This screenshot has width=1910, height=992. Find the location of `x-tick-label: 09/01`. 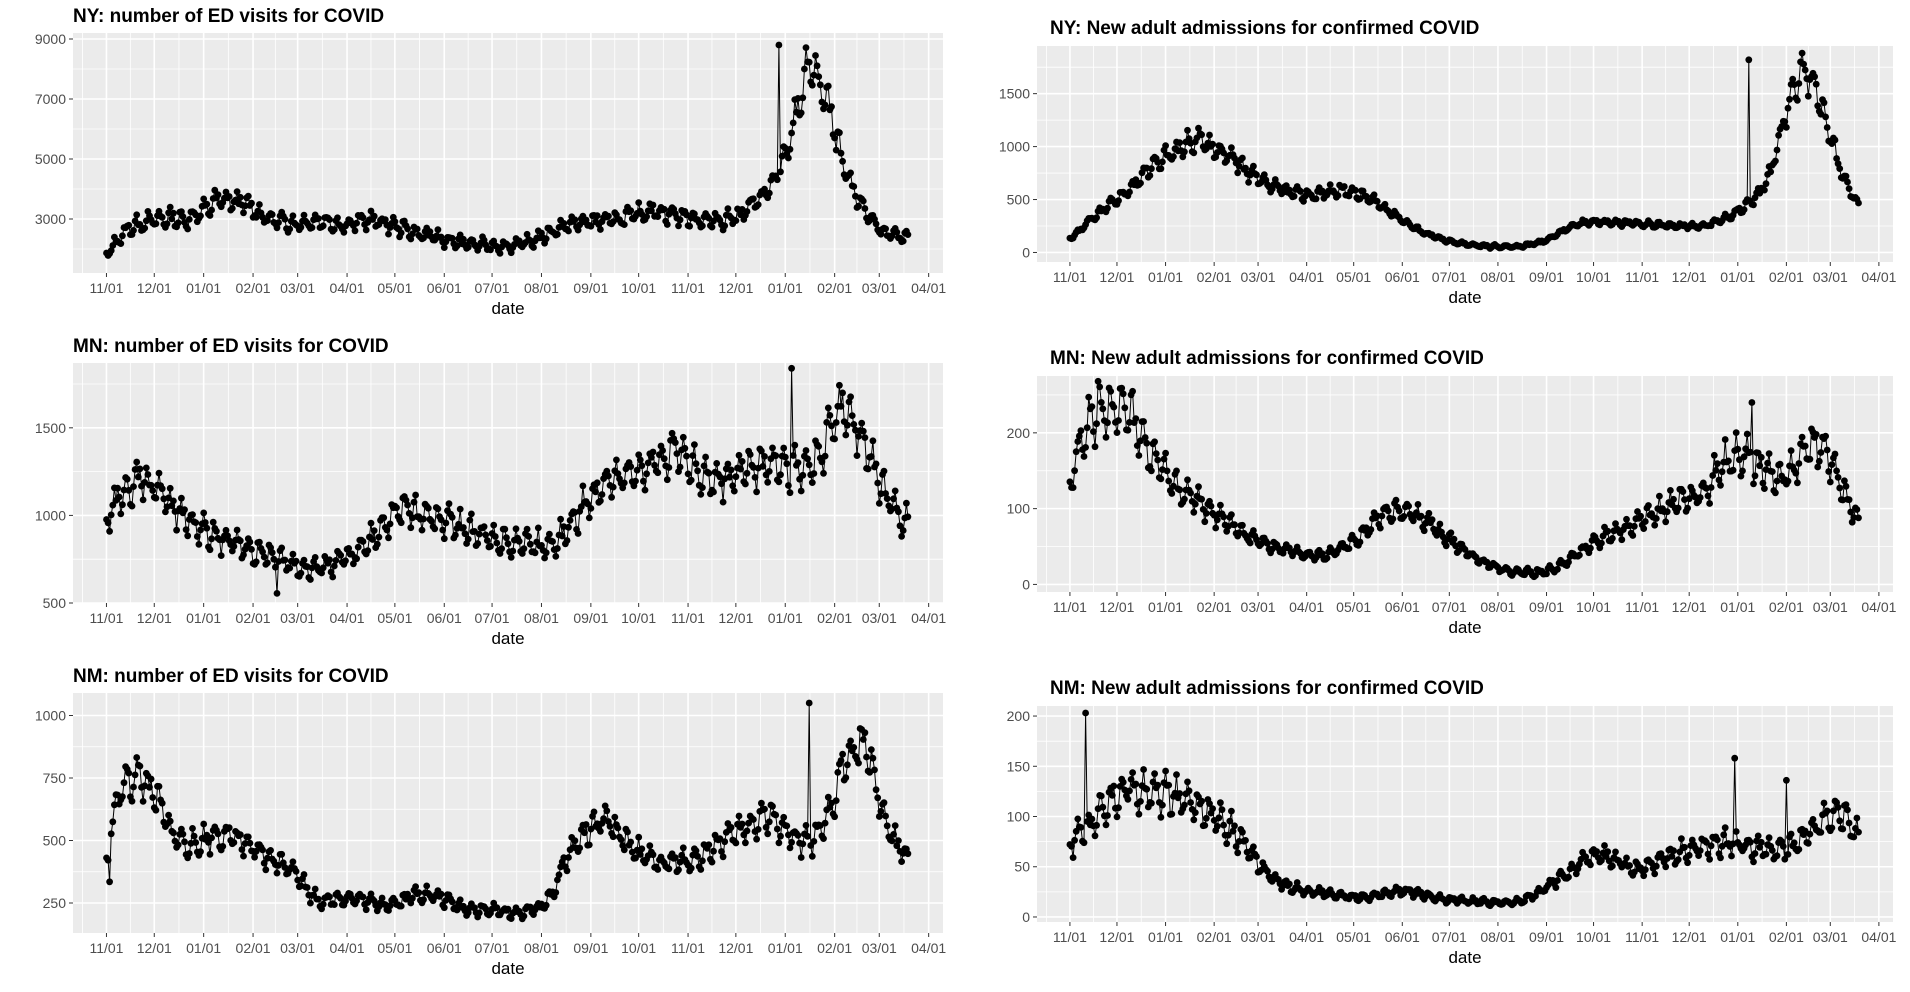

x-tick-label: 09/01 is located at coordinates (590, 288).